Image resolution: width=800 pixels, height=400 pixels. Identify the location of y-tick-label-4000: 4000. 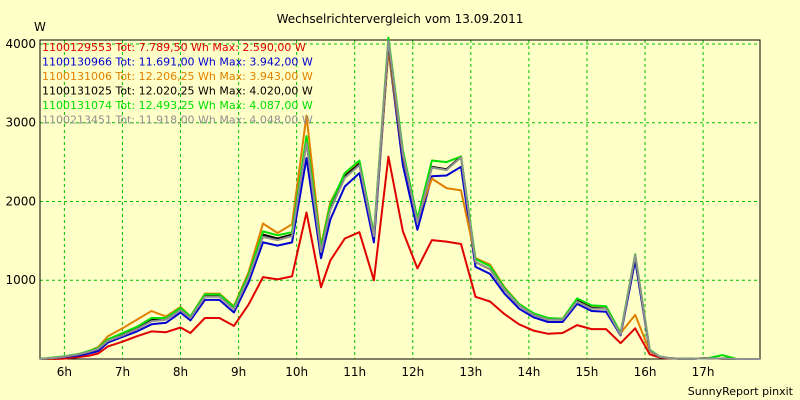
(20, 44).